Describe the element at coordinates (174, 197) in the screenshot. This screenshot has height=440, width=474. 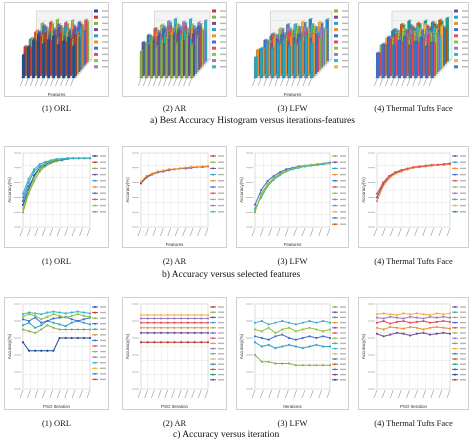
I see `chart-panel-2-2: Features Accuracy(%)` at that location.